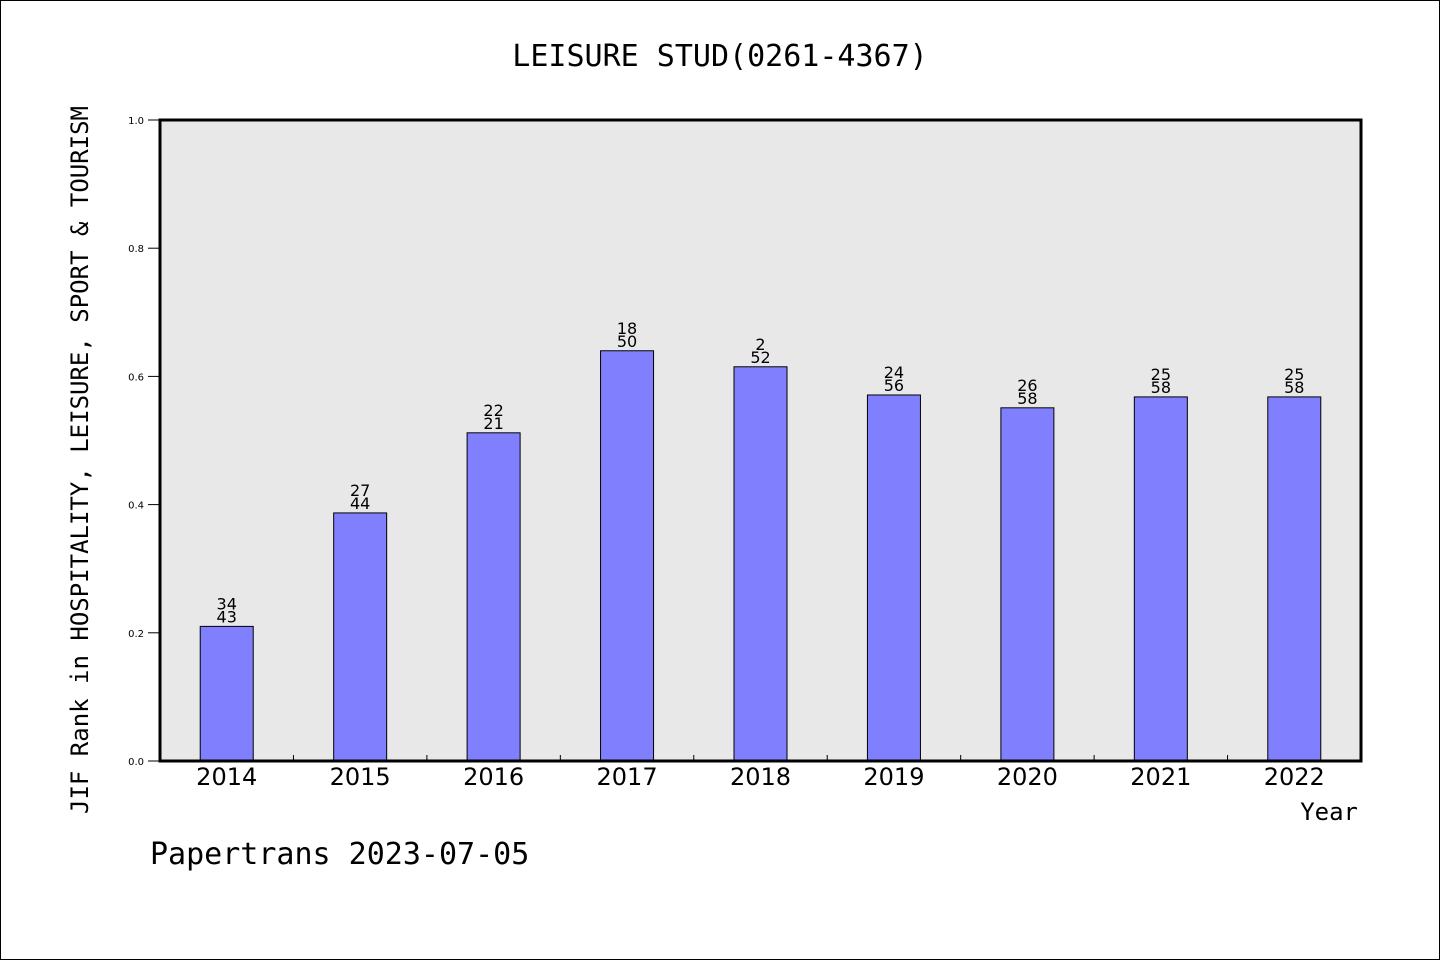 Image resolution: width=1440 pixels, height=960 pixels. Describe the element at coordinates (136, 377) in the screenshot. I see `y-tick-label-0.6: 0.6` at that location.